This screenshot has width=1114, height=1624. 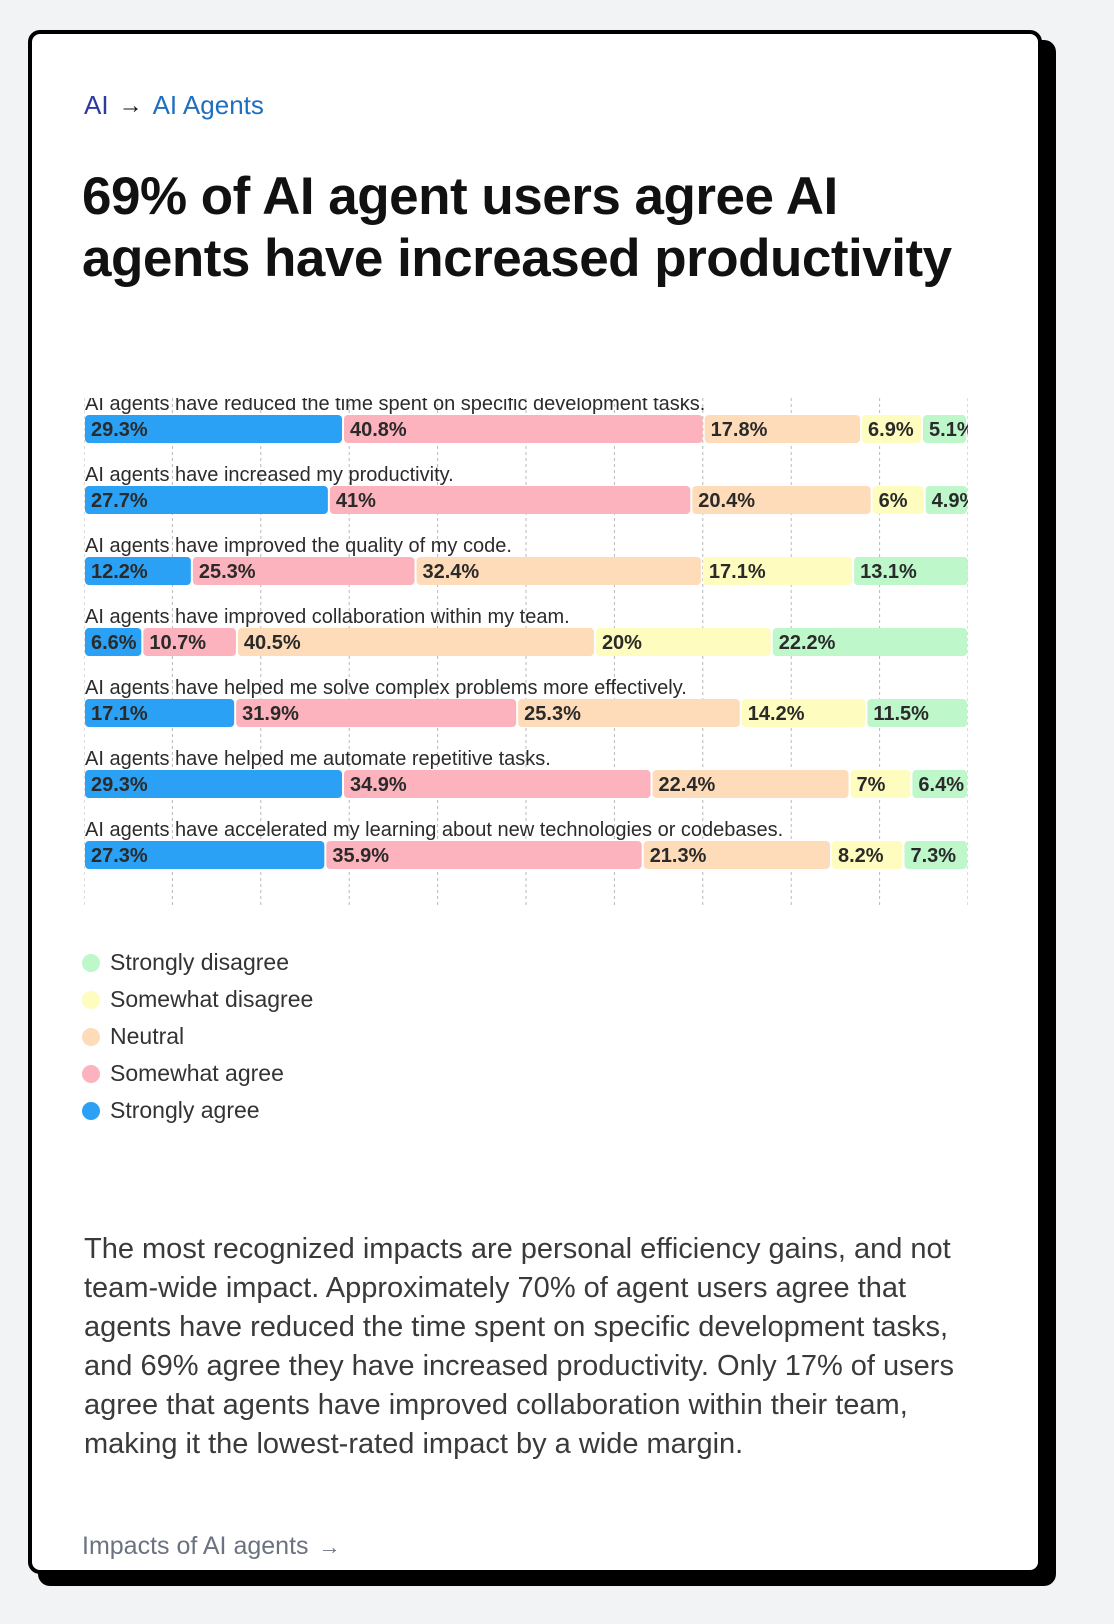 What do you see at coordinates (776, 714) in the screenshot?
I see `data-label: 14.2%` at bounding box center [776, 714].